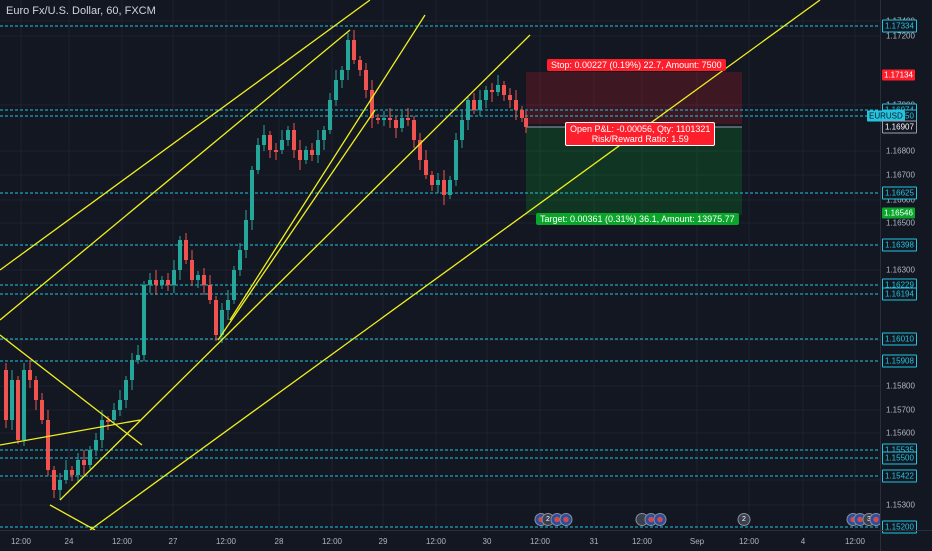 The width and height of the screenshot is (932, 551). What do you see at coordinates (899, 476) in the screenshot?
I see `price-level-badge: 1.15422` at bounding box center [899, 476].